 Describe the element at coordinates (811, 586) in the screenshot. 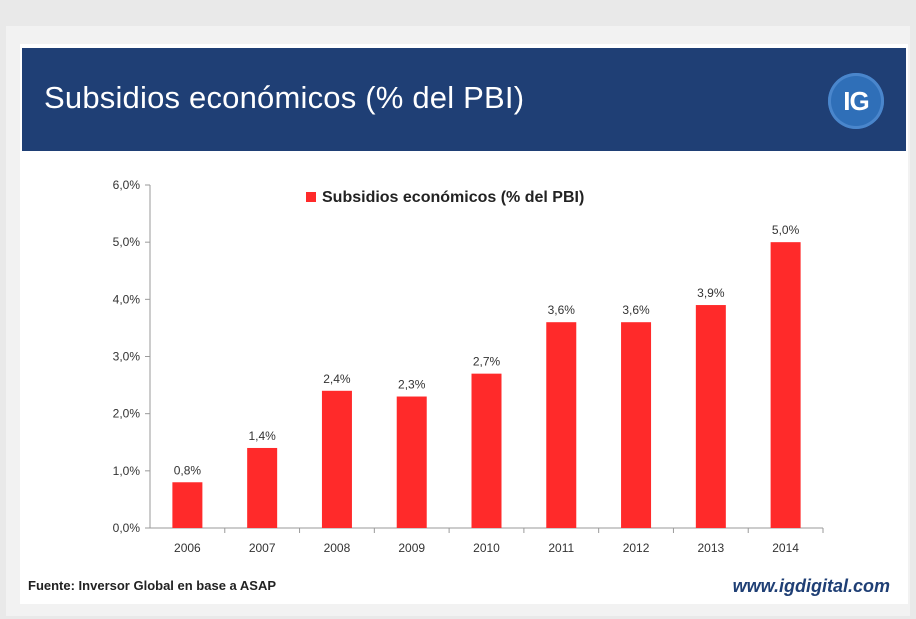

I see `website-link: www.igdigital.com` at that location.